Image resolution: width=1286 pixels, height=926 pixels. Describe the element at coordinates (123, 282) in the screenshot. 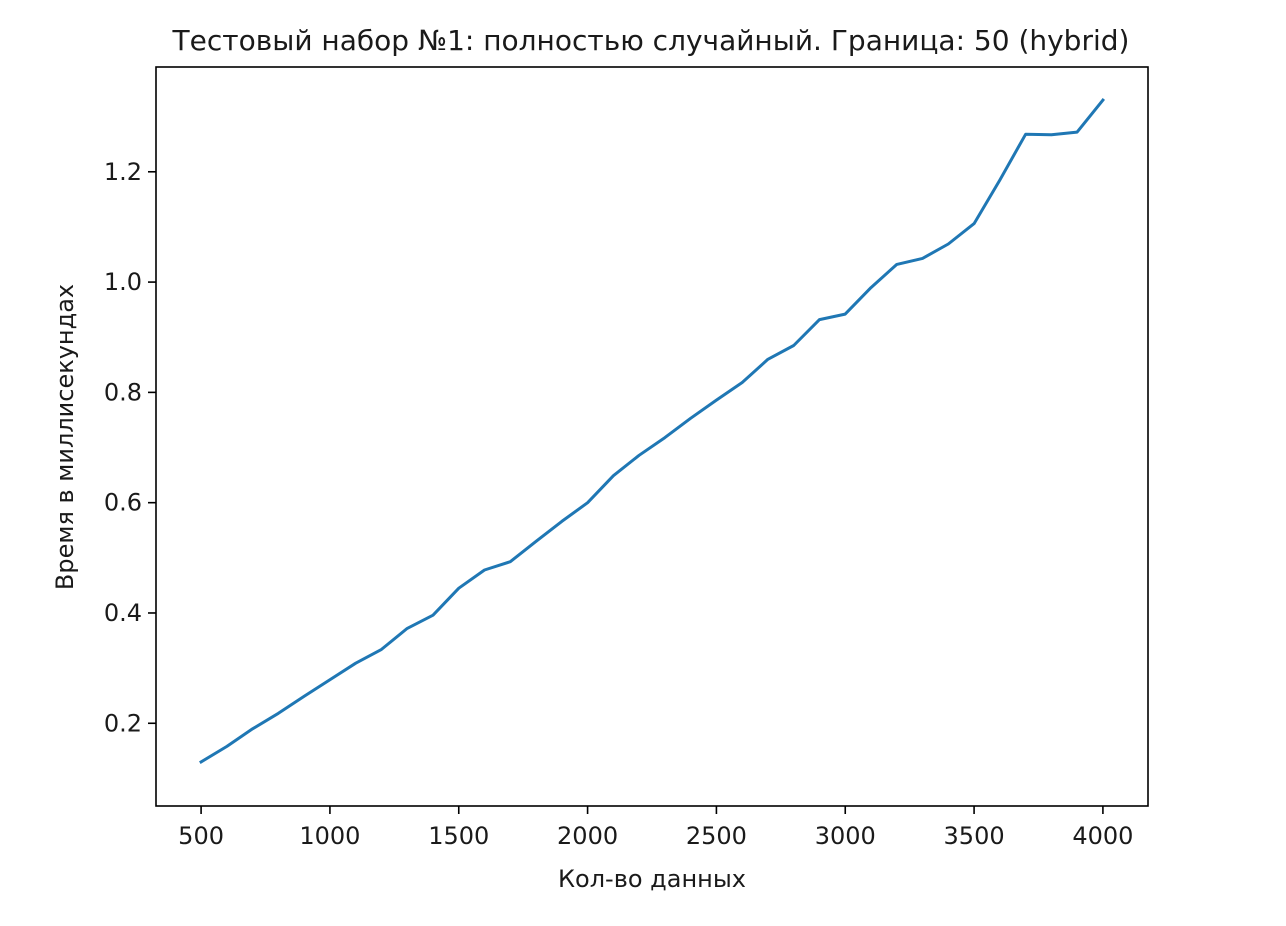

I see `y-tick-label: 1.0` at that location.